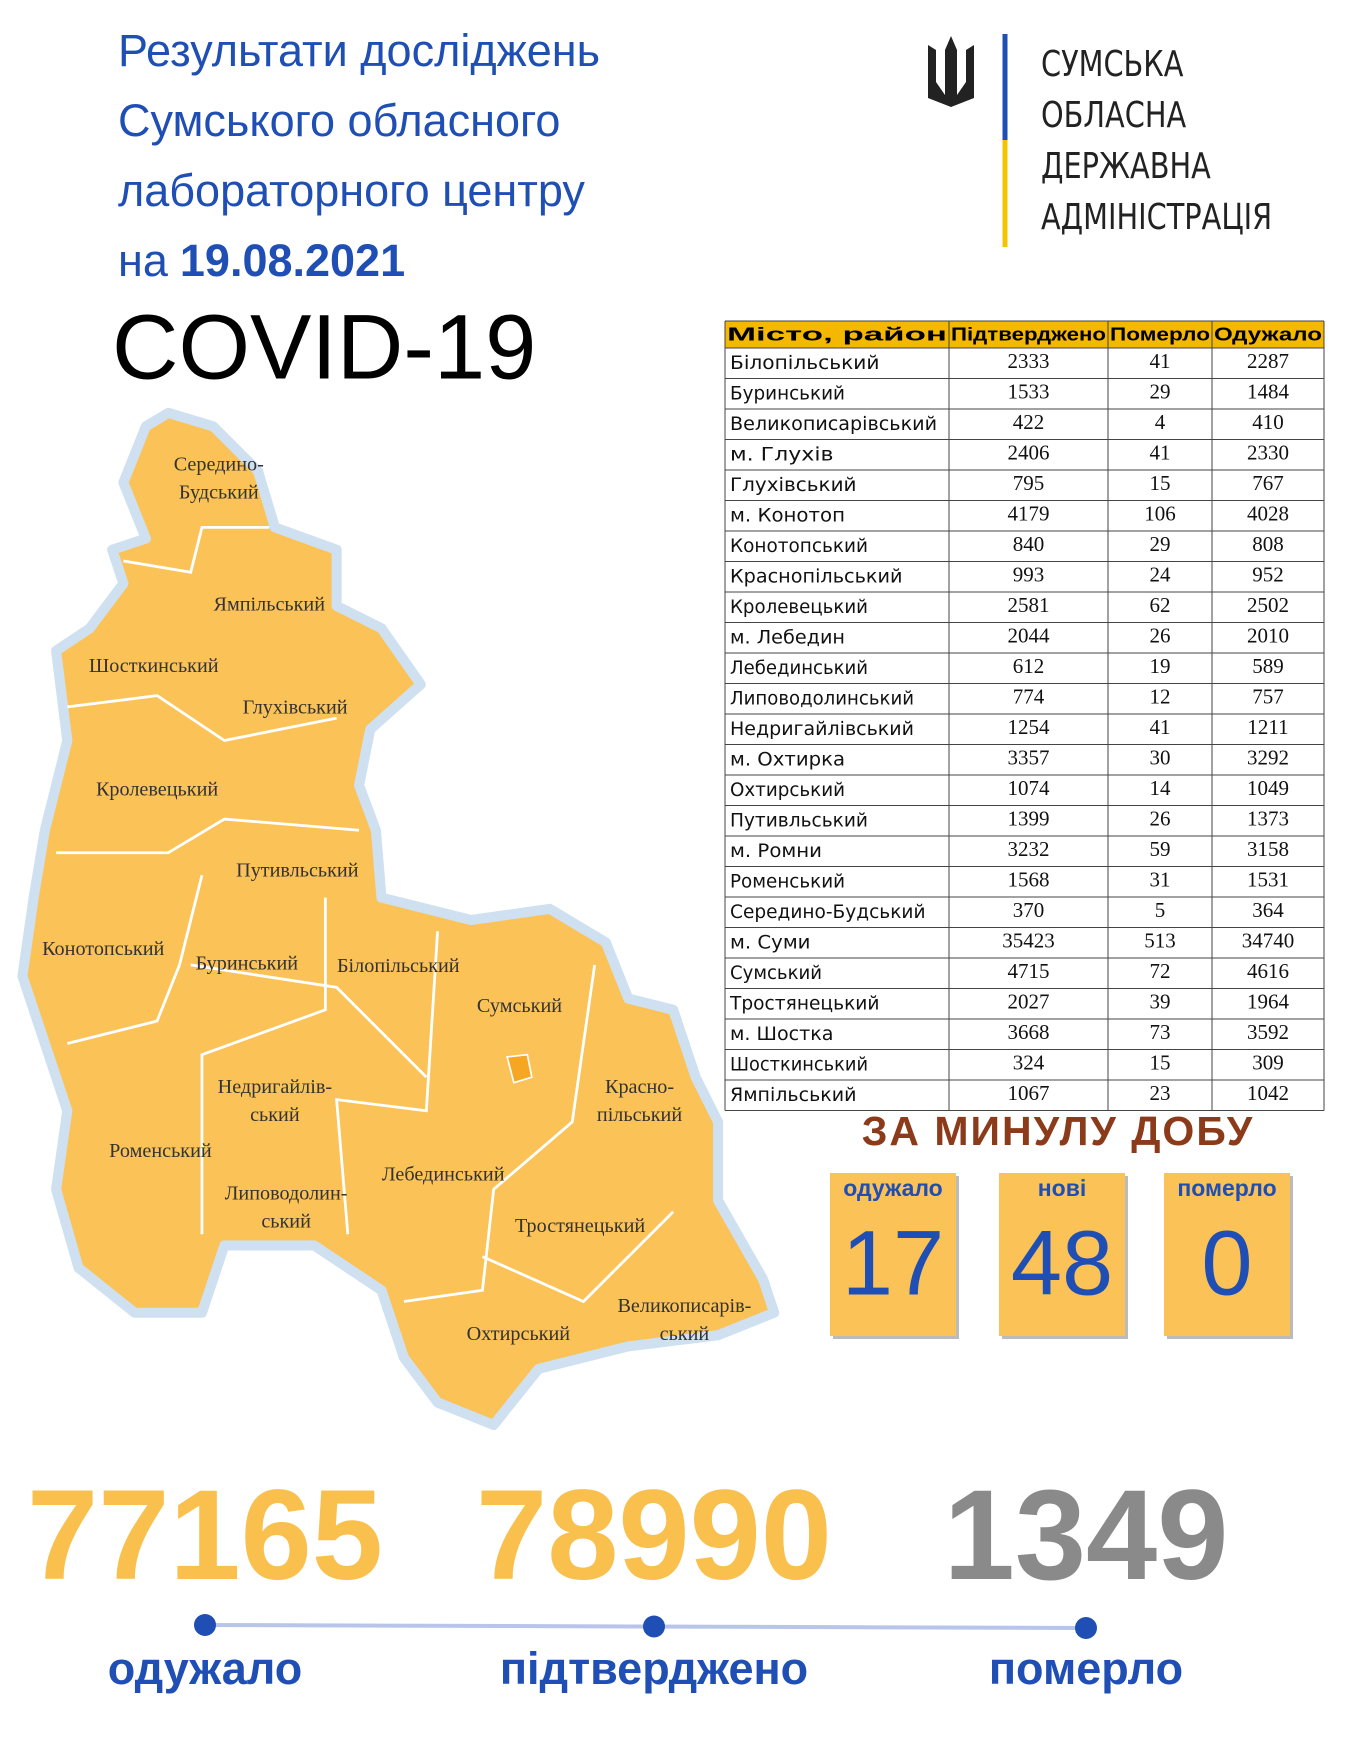  I want to click on cell-value: 2027, so click(1029, 1002).